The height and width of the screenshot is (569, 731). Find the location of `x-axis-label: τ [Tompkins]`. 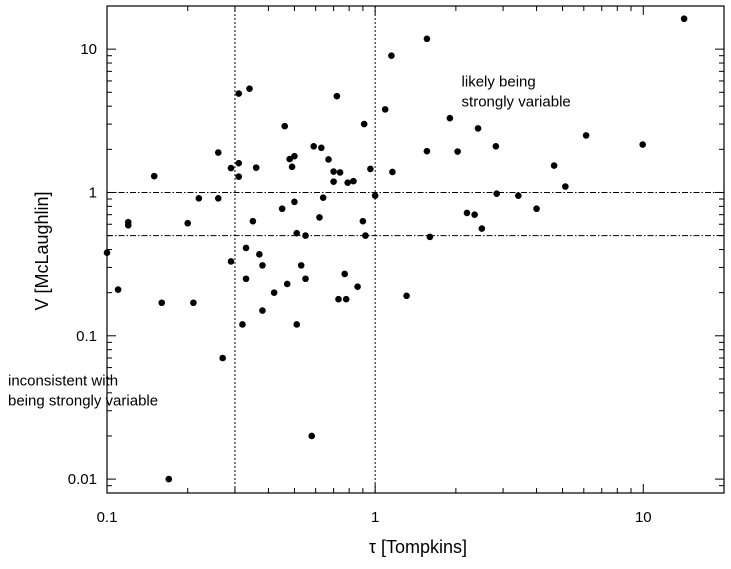

x-axis-label: τ [Tompkins] is located at coordinates (418, 547).